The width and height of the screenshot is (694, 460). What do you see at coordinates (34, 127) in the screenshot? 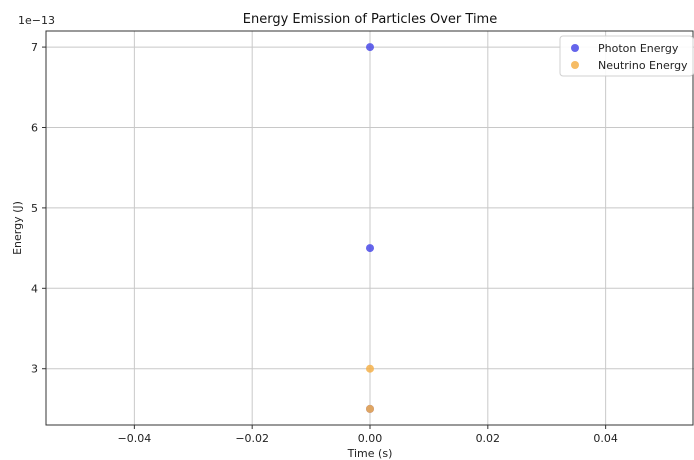
I see `y-tick-label: 6` at bounding box center [34, 127].